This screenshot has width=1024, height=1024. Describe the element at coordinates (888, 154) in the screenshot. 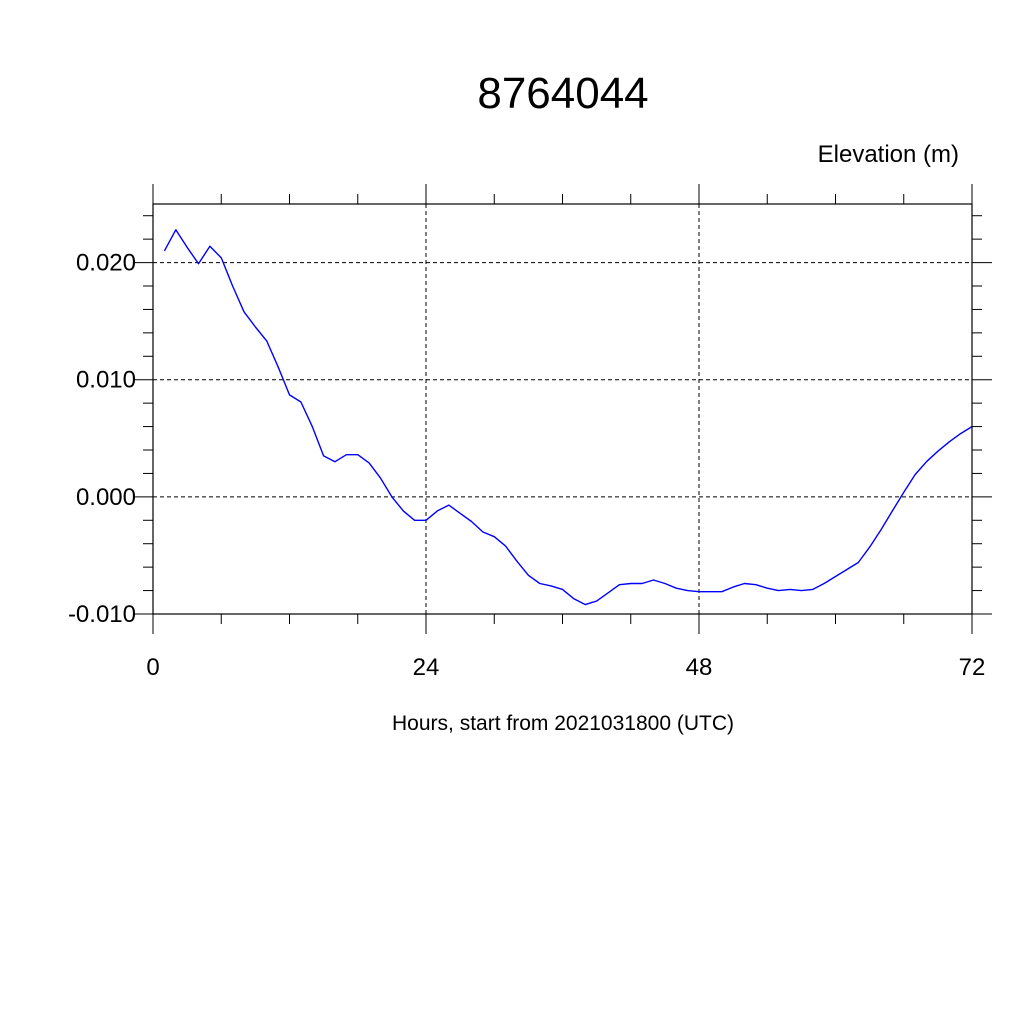

I see `y-axis-label: Elevation (m)` at that location.